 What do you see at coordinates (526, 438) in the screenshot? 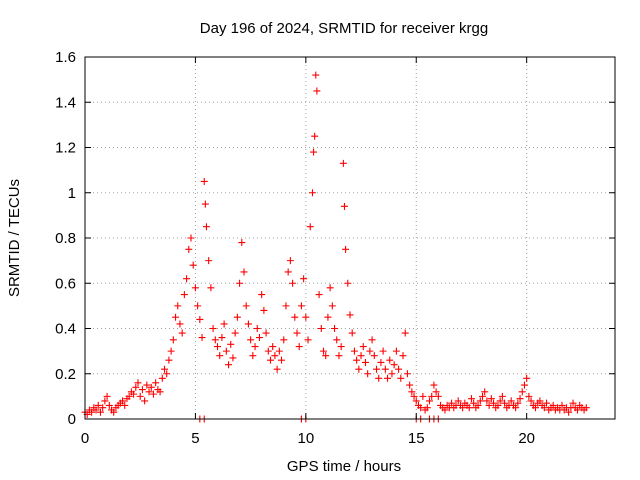
I see `x-tick-label: 20` at bounding box center [526, 438].